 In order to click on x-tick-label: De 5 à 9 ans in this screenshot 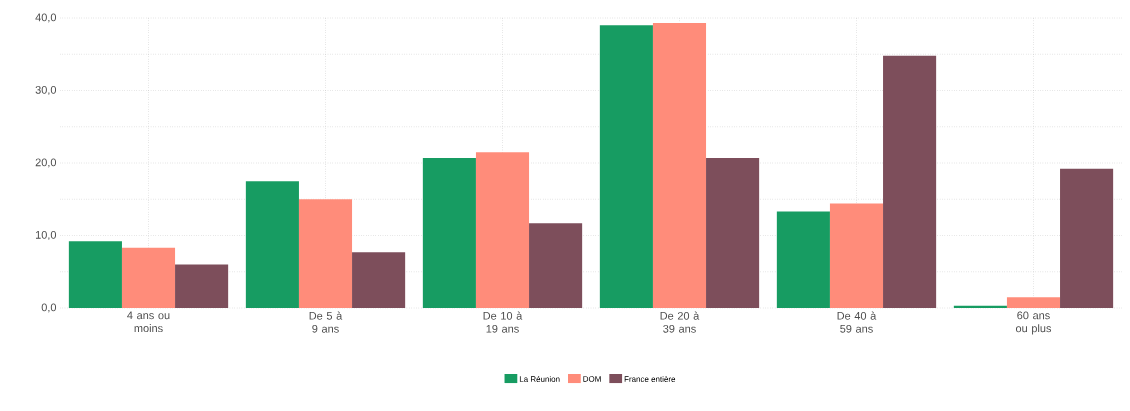, I will do `click(326, 322)`.